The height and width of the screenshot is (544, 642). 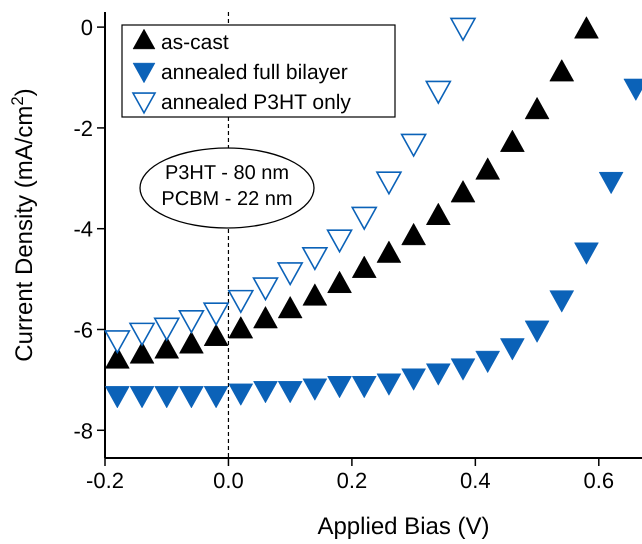 What do you see at coordinates (83, 229) in the screenshot?
I see `y-tick-label: -4` at bounding box center [83, 229].